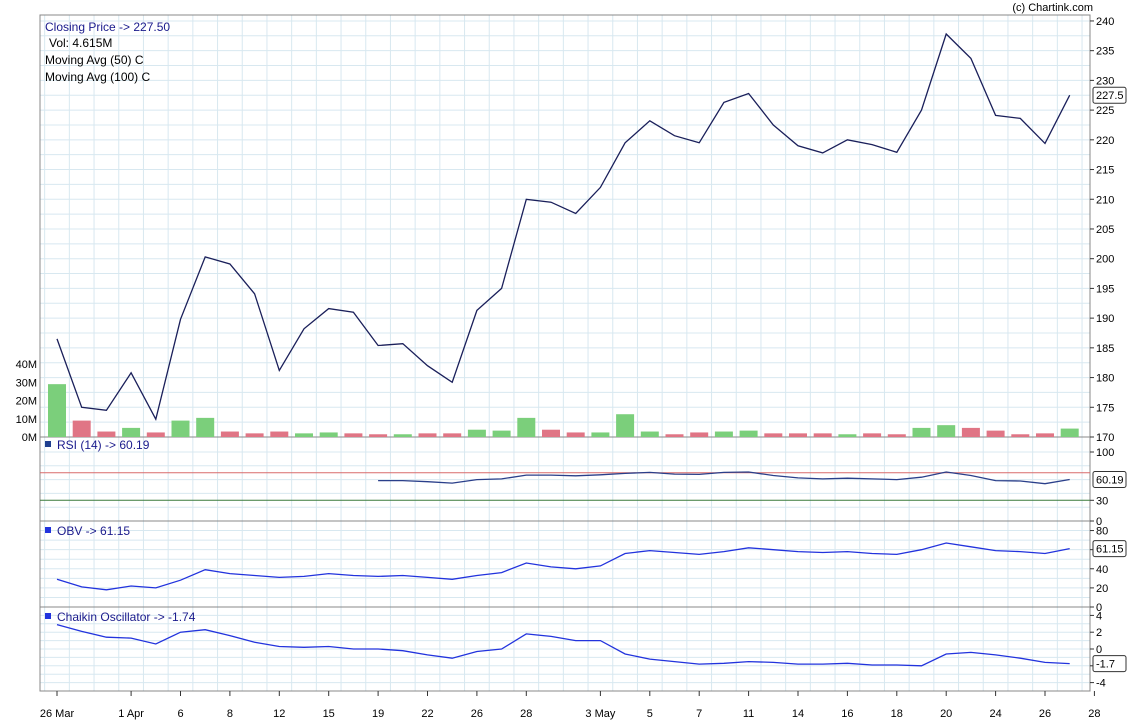 The height and width of the screenshot is (724, 1127). I want to click on price-y-tick: 175, so click(1105, 408).